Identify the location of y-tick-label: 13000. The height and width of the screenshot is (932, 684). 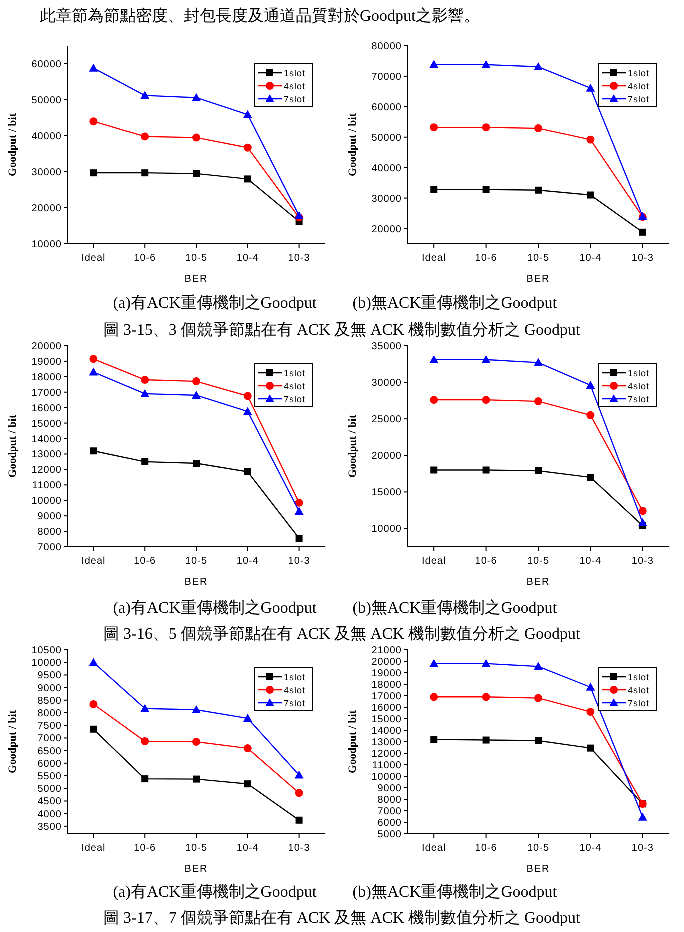
(47, 455).